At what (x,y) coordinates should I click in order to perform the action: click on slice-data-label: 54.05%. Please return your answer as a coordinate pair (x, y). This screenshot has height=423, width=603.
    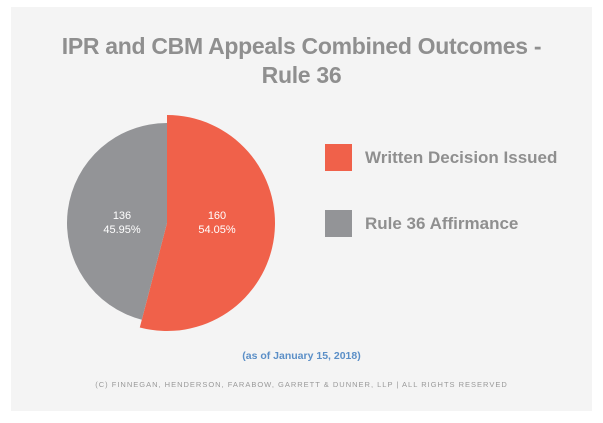
    Looking at the image, I should click on (217, 230).